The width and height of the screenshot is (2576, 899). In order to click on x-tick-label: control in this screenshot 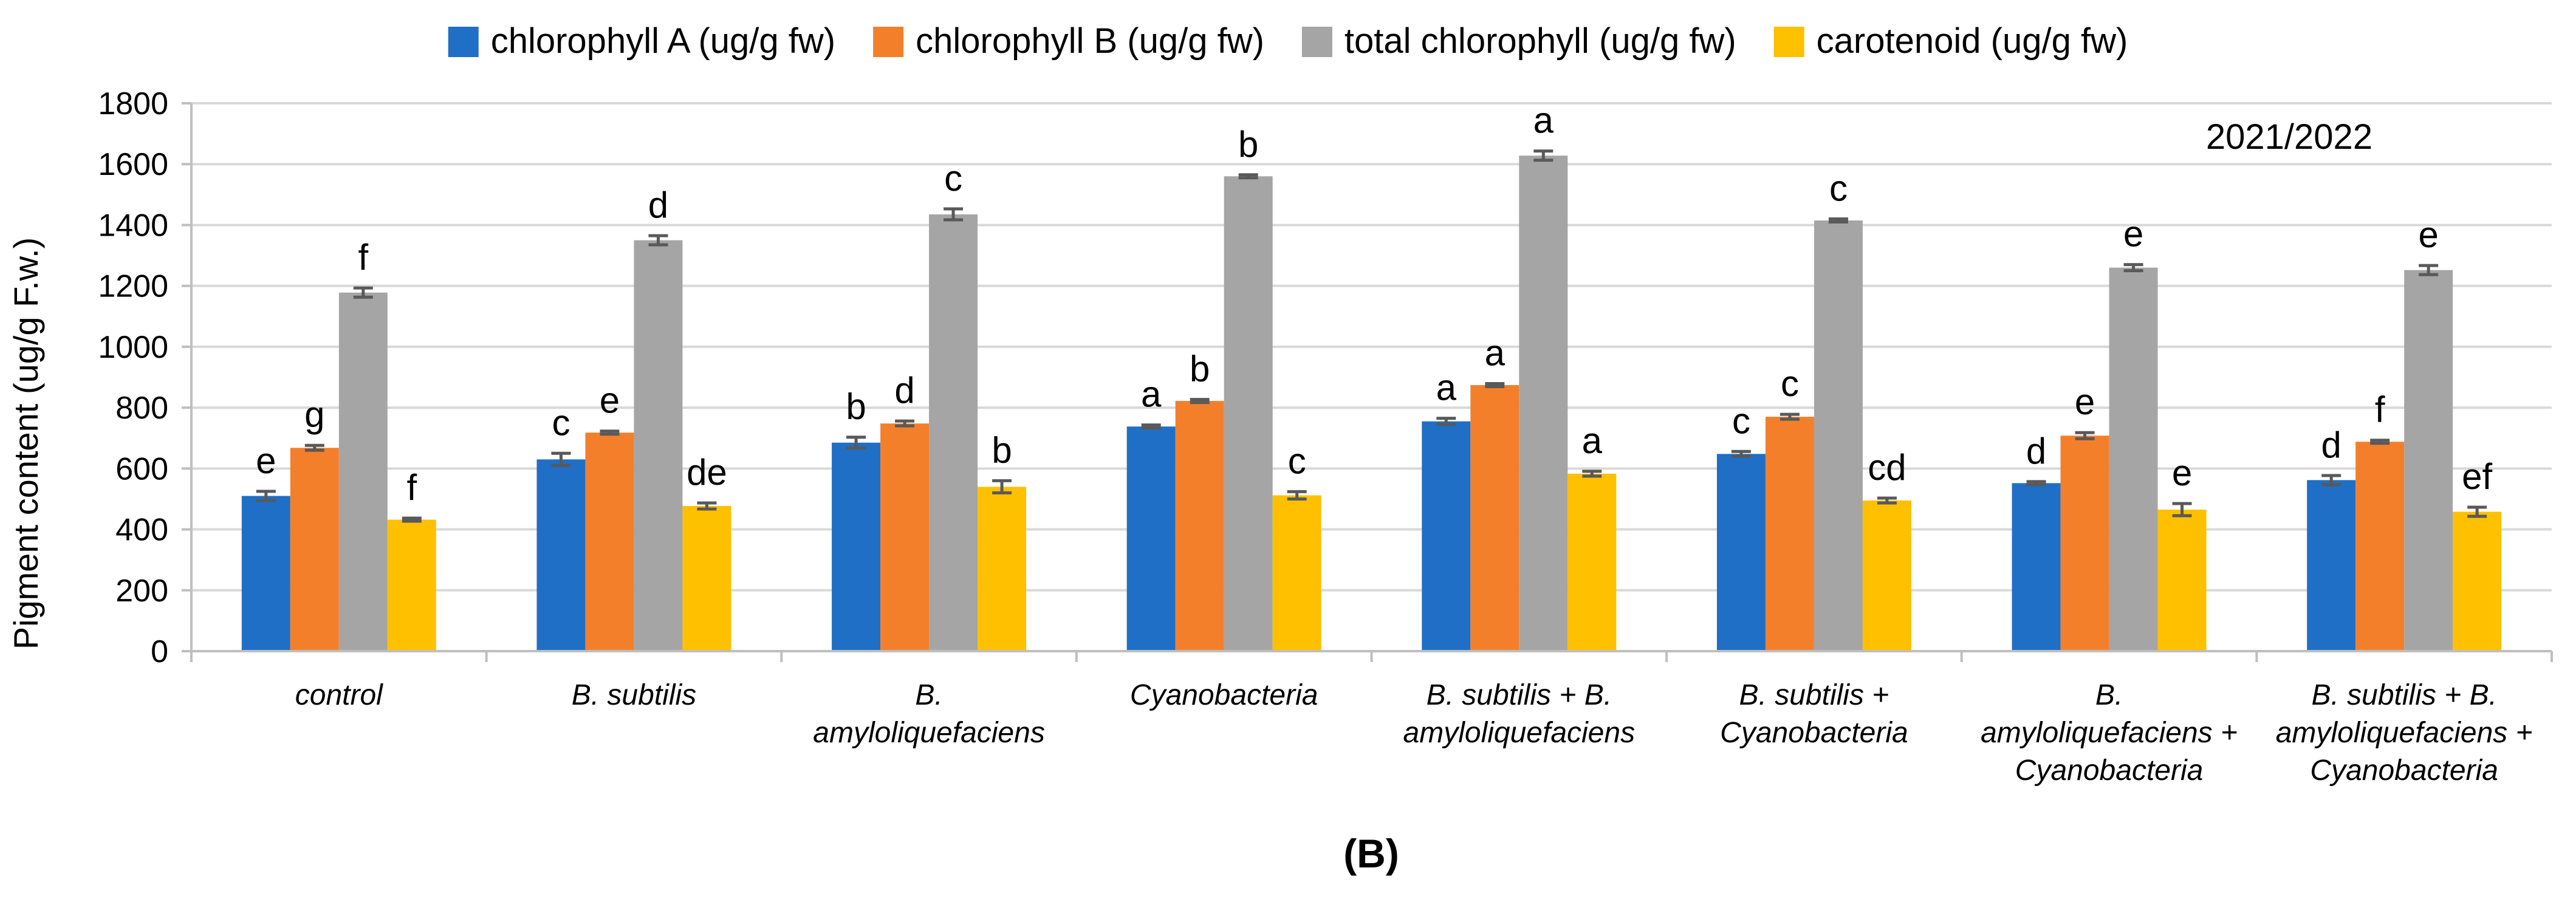, I will do `click(339, 695)`.